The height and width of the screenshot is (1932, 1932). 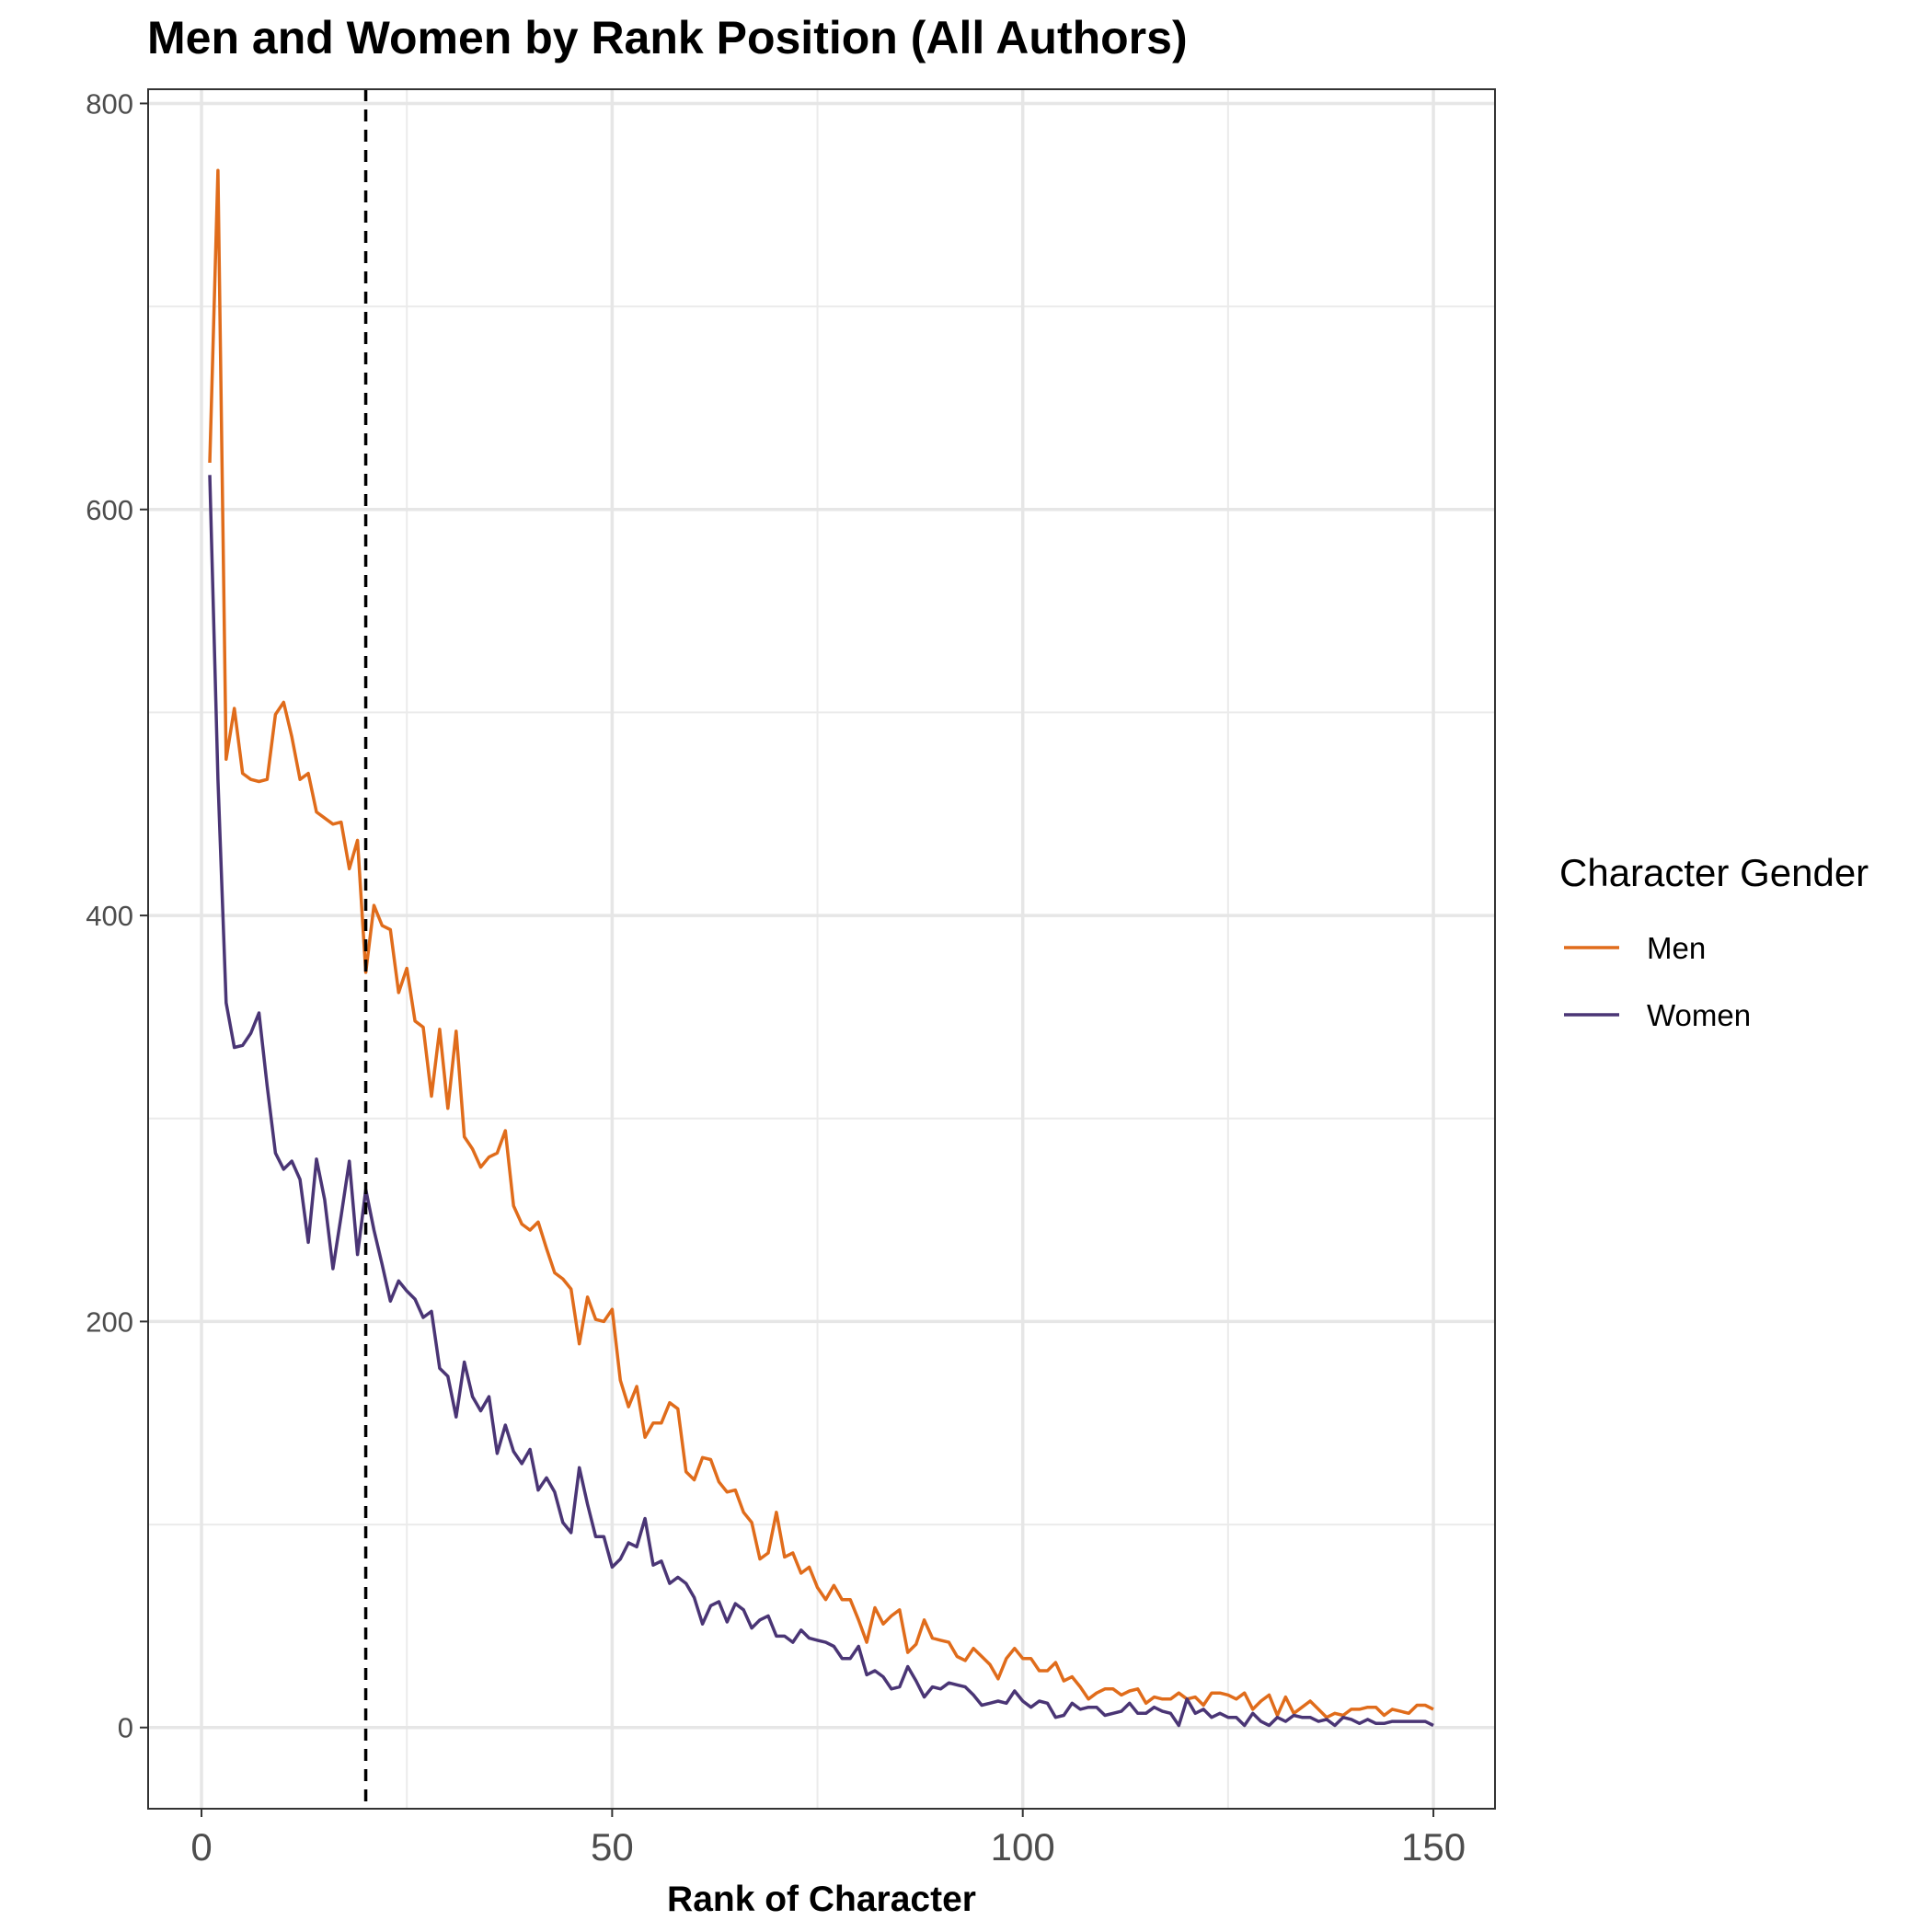 What do you see at coordinates (201, 1847) in the screenshot?
I see `x-tick-label: 0` at bounding box center [201, 1847].